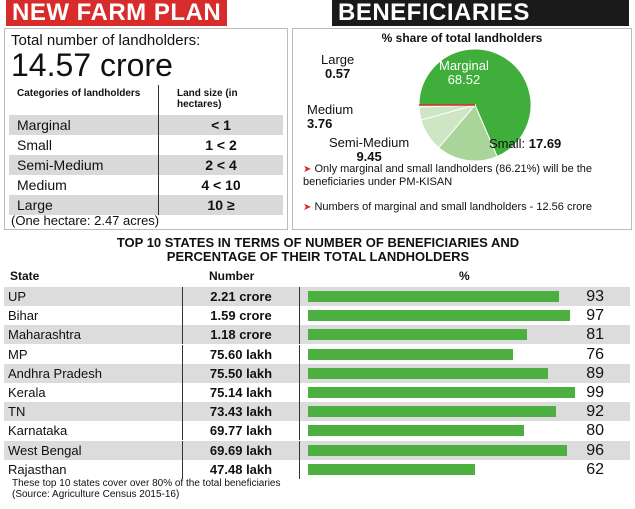 The image size is (635, 509). I want to click on size-header: Land size (in hectares), so click(207, 99).